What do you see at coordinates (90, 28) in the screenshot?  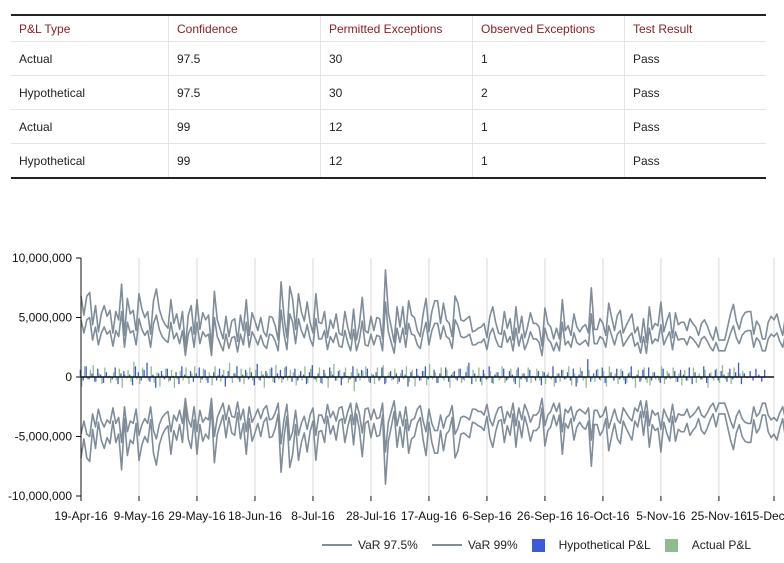 I see `column-header-pl-type: P&L Type` at bounding box center [90, 28].